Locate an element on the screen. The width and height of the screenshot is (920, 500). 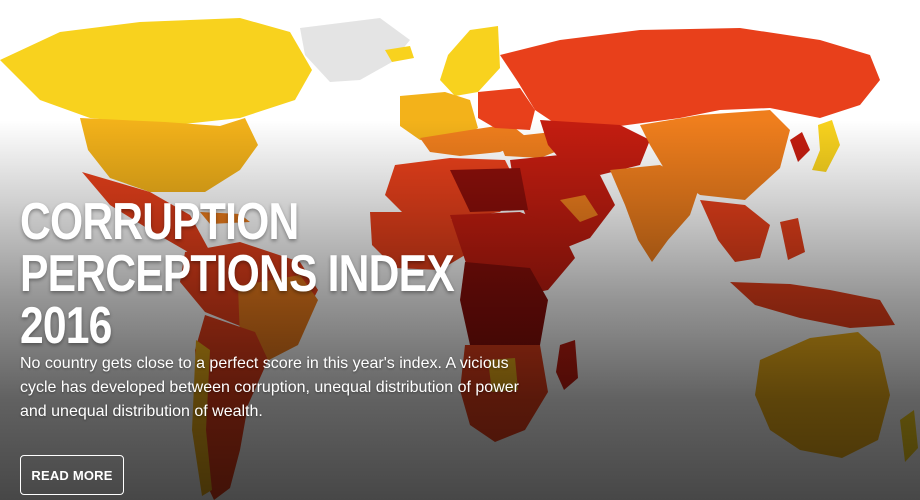
title-line-3: 2016 is located at coordinates (66, 326).